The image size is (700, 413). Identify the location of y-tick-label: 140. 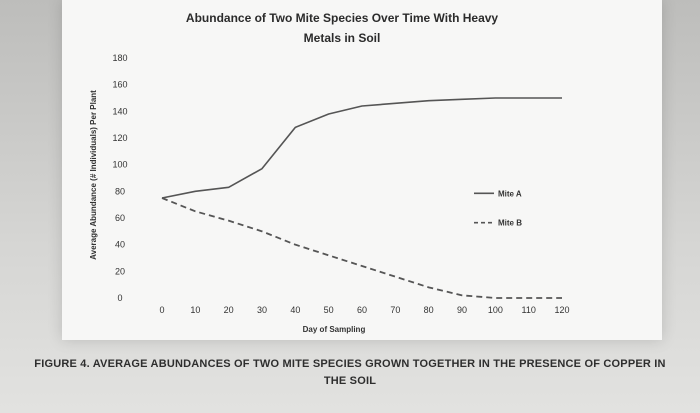
(119, 111).